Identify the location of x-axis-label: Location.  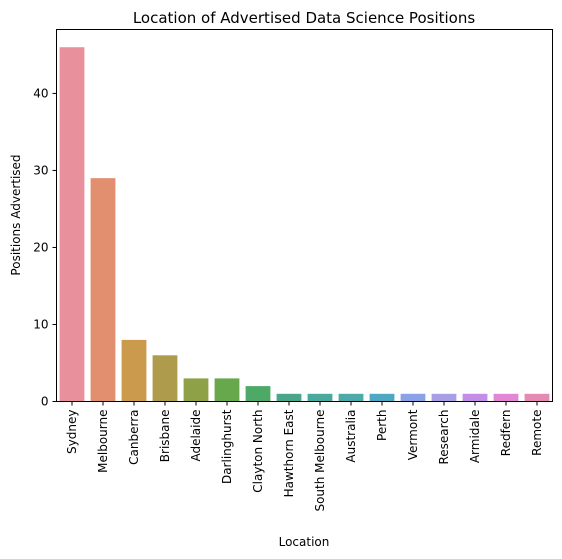
(304, 542).